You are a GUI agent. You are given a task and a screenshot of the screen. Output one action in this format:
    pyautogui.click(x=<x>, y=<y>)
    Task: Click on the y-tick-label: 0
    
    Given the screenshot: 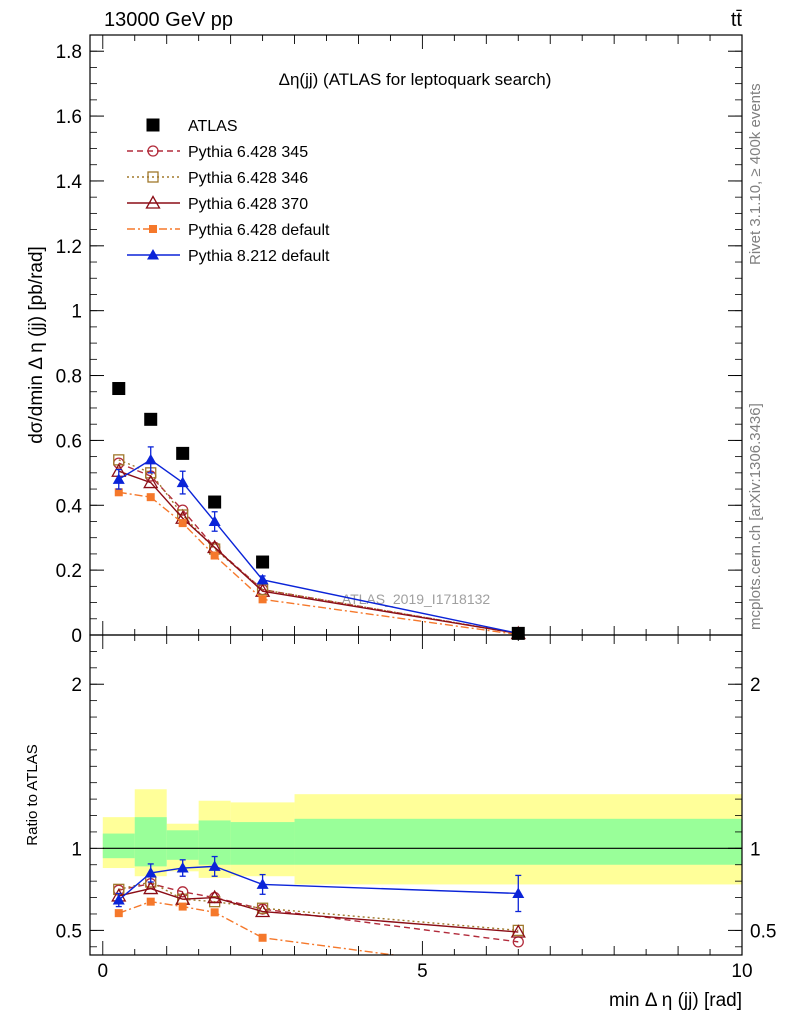 What is the action you would take?
    pyautogui.click(x=76, y=636)
    